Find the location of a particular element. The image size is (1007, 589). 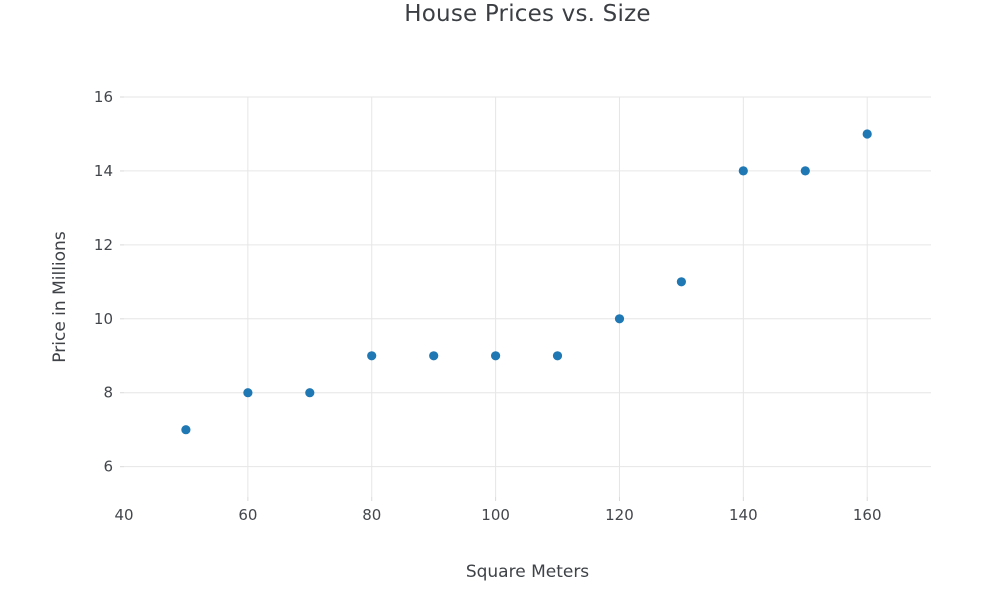

x-tick-label: 80 is located at coordinates (371, 515).